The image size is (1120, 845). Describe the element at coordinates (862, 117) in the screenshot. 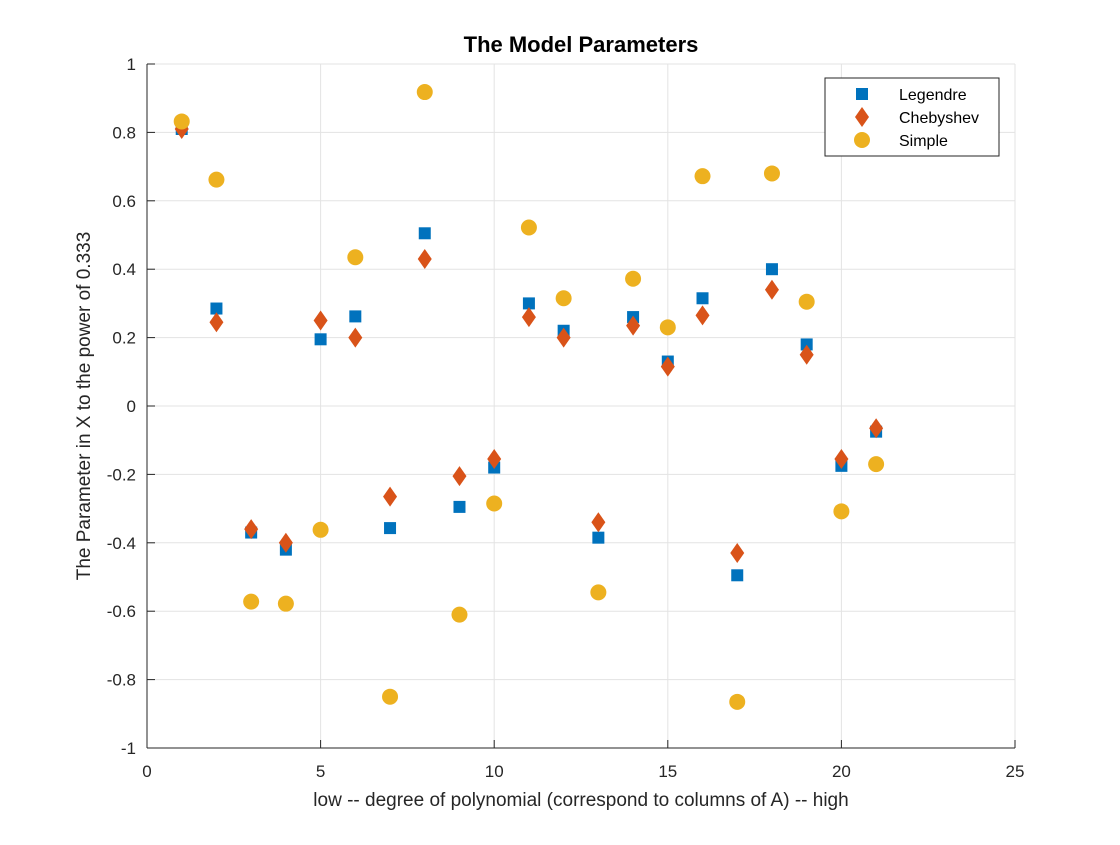

I see `legend-marker-chebyshev` at that location.